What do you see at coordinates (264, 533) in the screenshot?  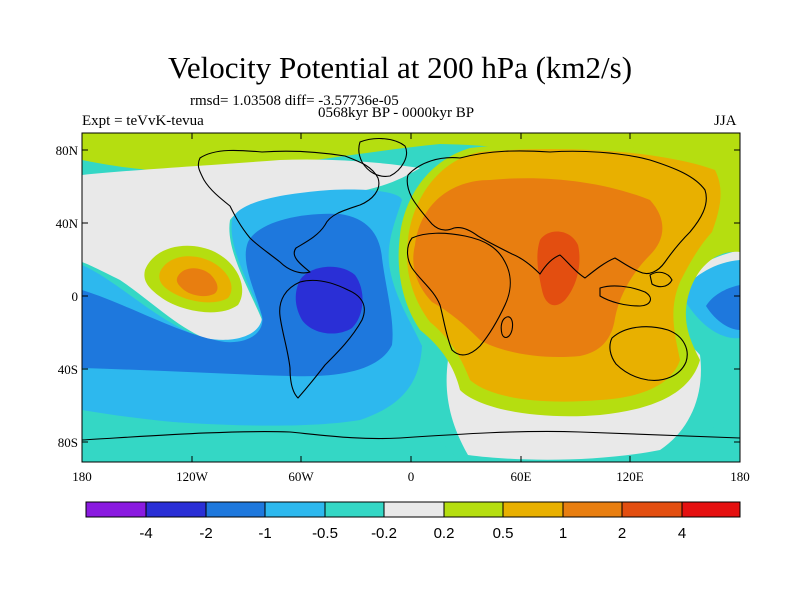 I see `colorbar-label: -1` at bounding box center [264, 533].